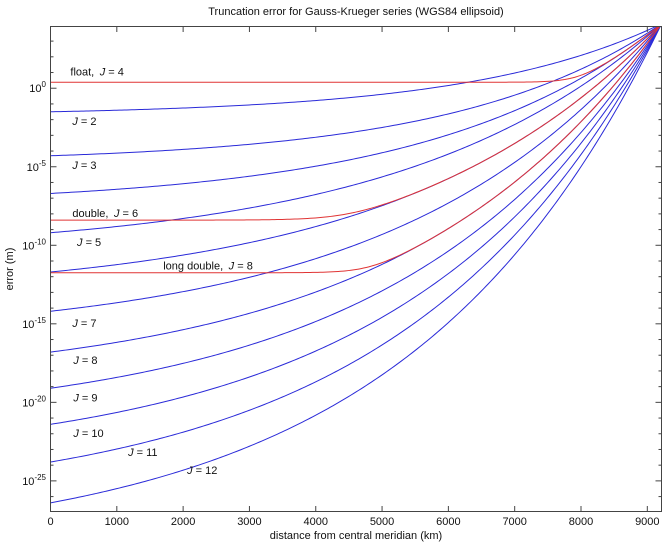 Image resolution: width=672 pixels, height=552 pixels. I want to click on curve-label-J-11: J = 11, so click(142, 453).